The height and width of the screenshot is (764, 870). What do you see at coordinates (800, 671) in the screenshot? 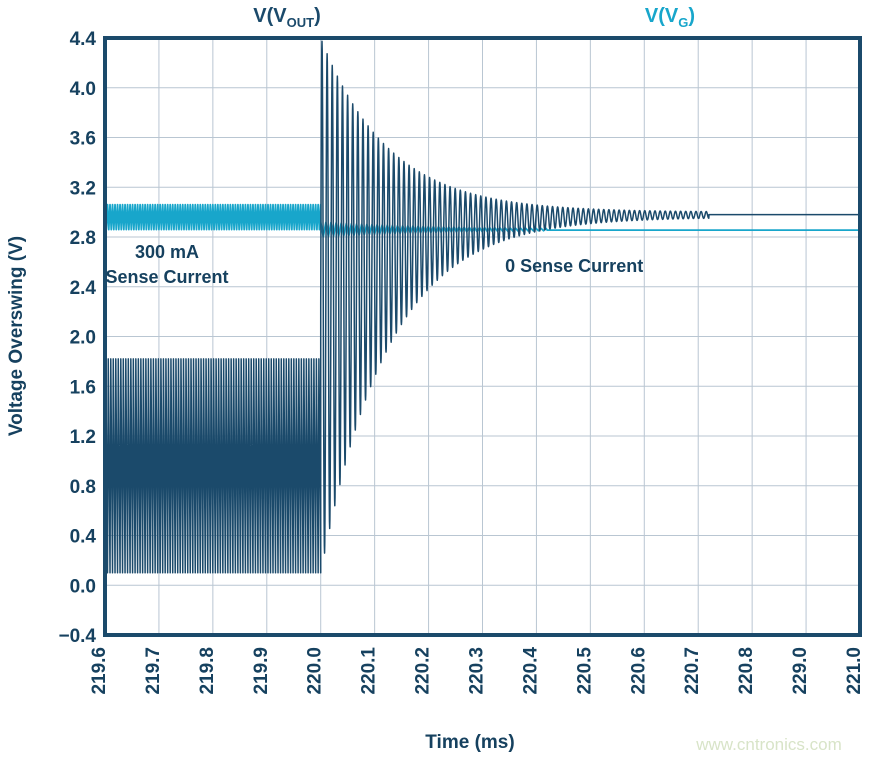
I see `x-tick-label: 229.0` at bounding box center [800, 671].